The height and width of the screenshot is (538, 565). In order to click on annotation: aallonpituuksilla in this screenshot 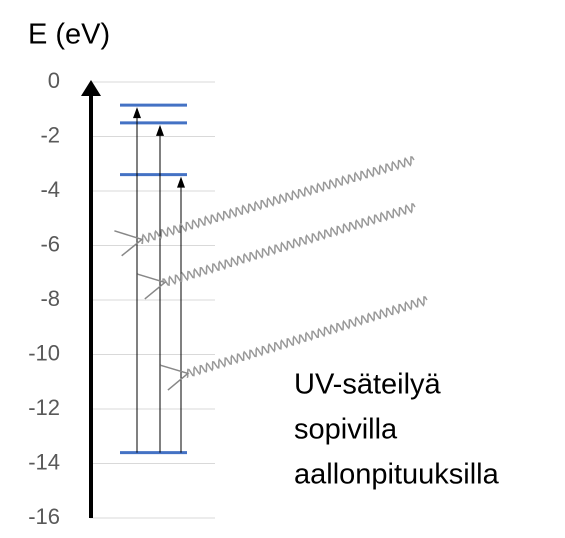, I will do `click(397, 475)`.